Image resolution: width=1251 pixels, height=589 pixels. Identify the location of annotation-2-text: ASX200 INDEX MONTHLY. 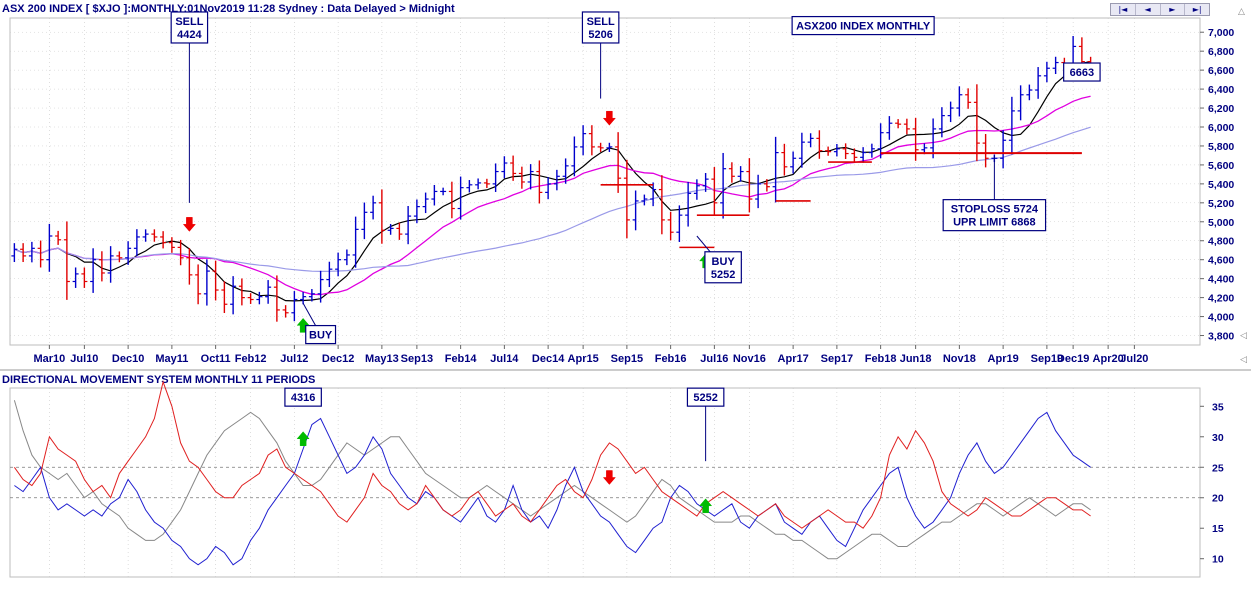
(863, 27).